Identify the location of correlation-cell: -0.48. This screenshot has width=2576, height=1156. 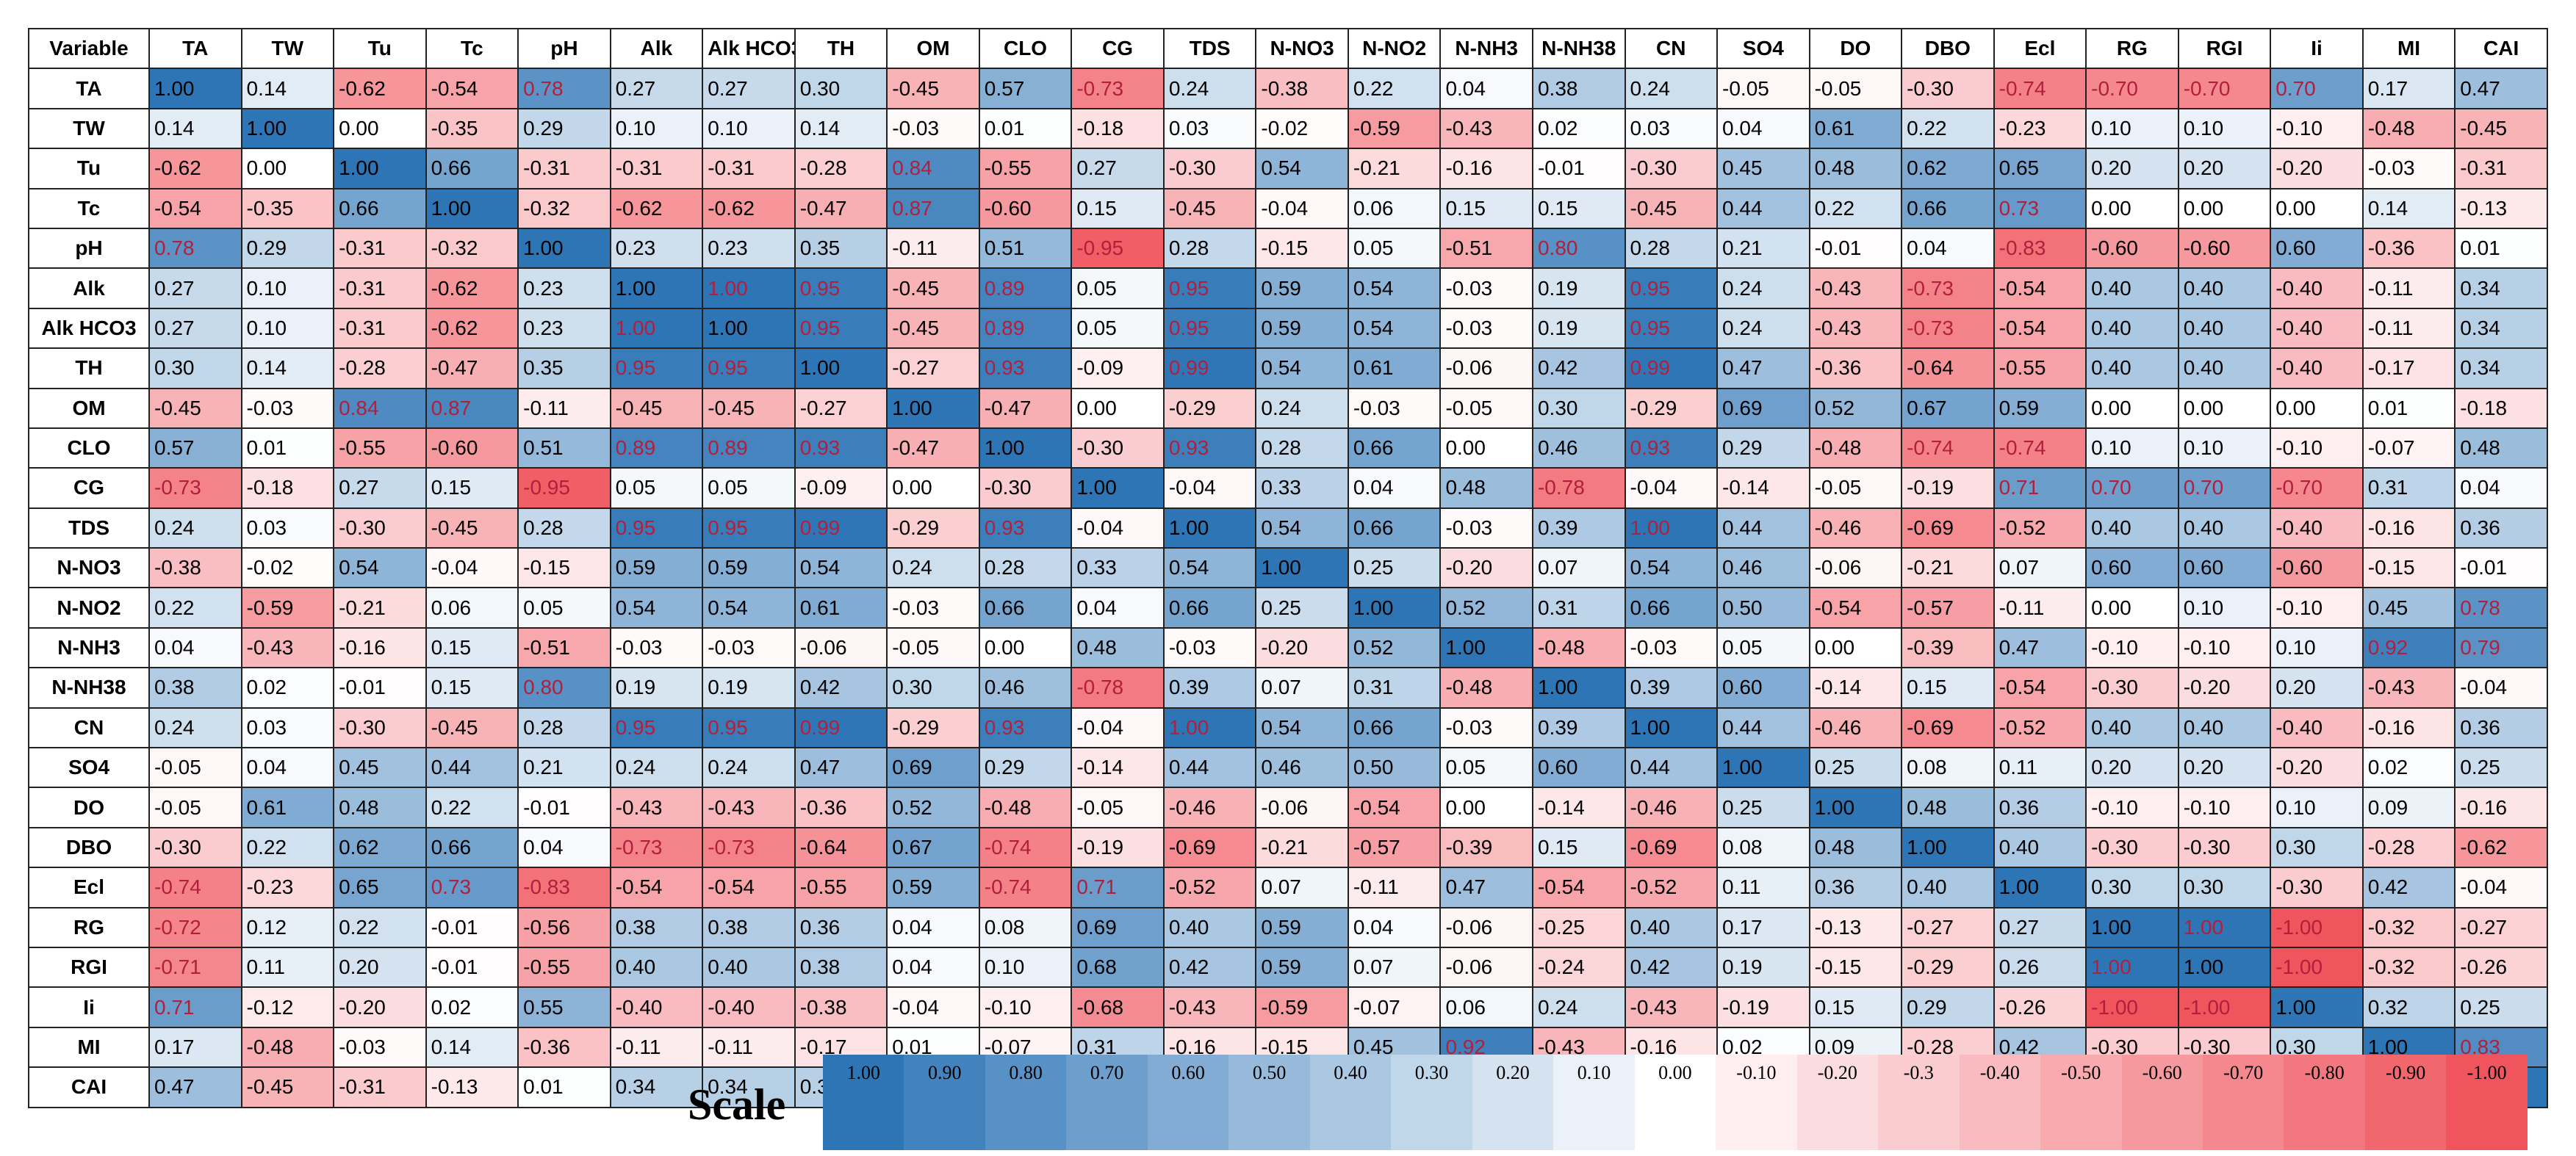
(1578, 648).